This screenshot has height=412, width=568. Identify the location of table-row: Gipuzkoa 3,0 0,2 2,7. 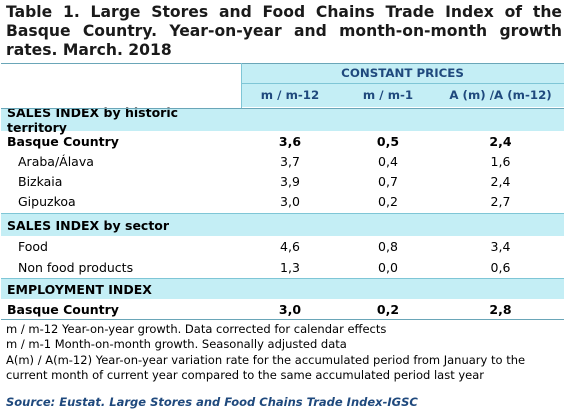
(282, 201).